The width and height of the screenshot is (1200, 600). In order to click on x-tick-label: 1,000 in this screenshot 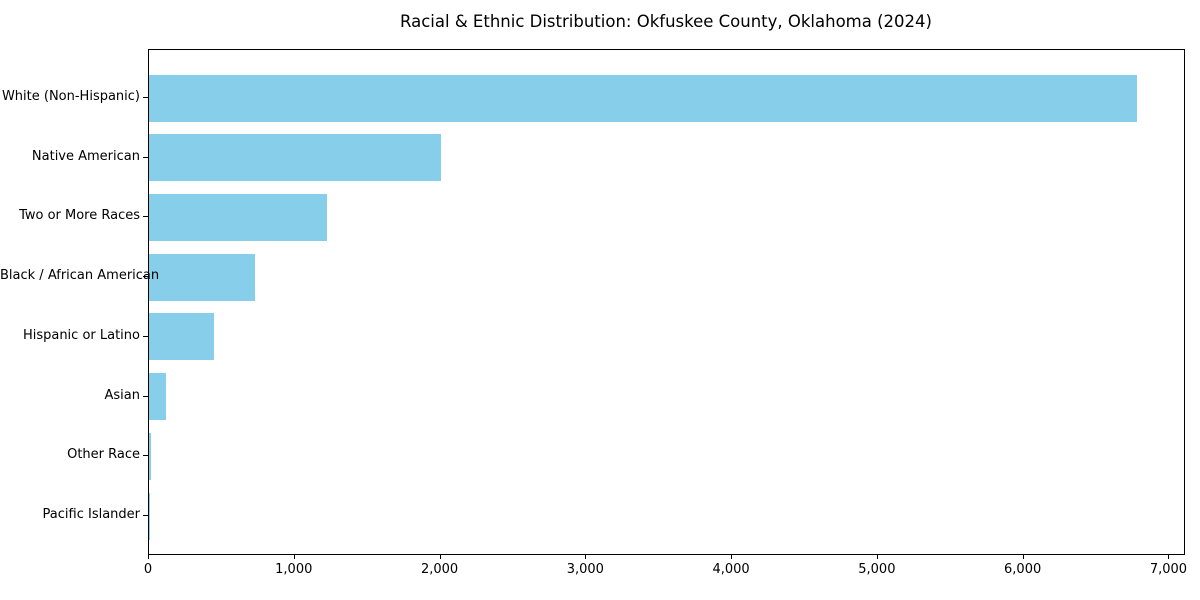, I will do `click(294, 569)`.